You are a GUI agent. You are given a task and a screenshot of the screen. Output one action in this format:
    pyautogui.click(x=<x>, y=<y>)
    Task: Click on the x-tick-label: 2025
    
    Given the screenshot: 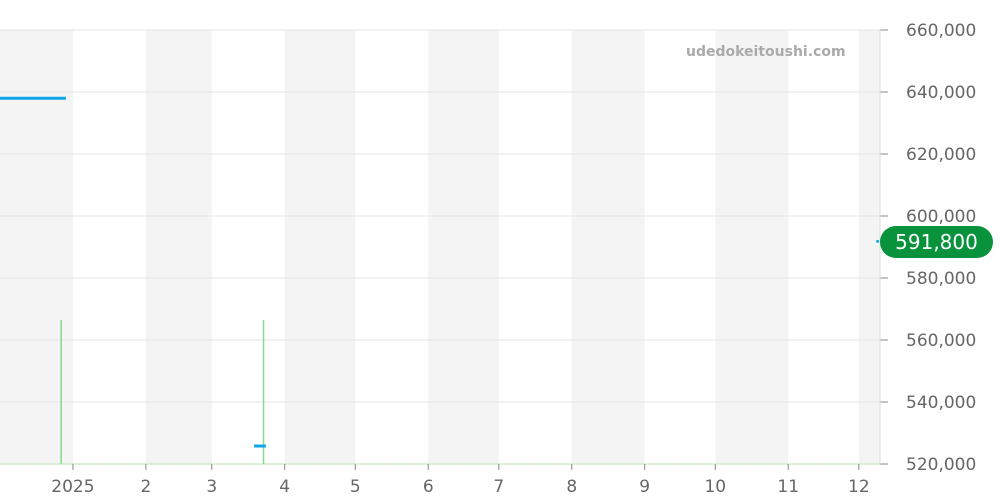 What is the action you would take?
    pyautogui.click(x=72, y=487)
    